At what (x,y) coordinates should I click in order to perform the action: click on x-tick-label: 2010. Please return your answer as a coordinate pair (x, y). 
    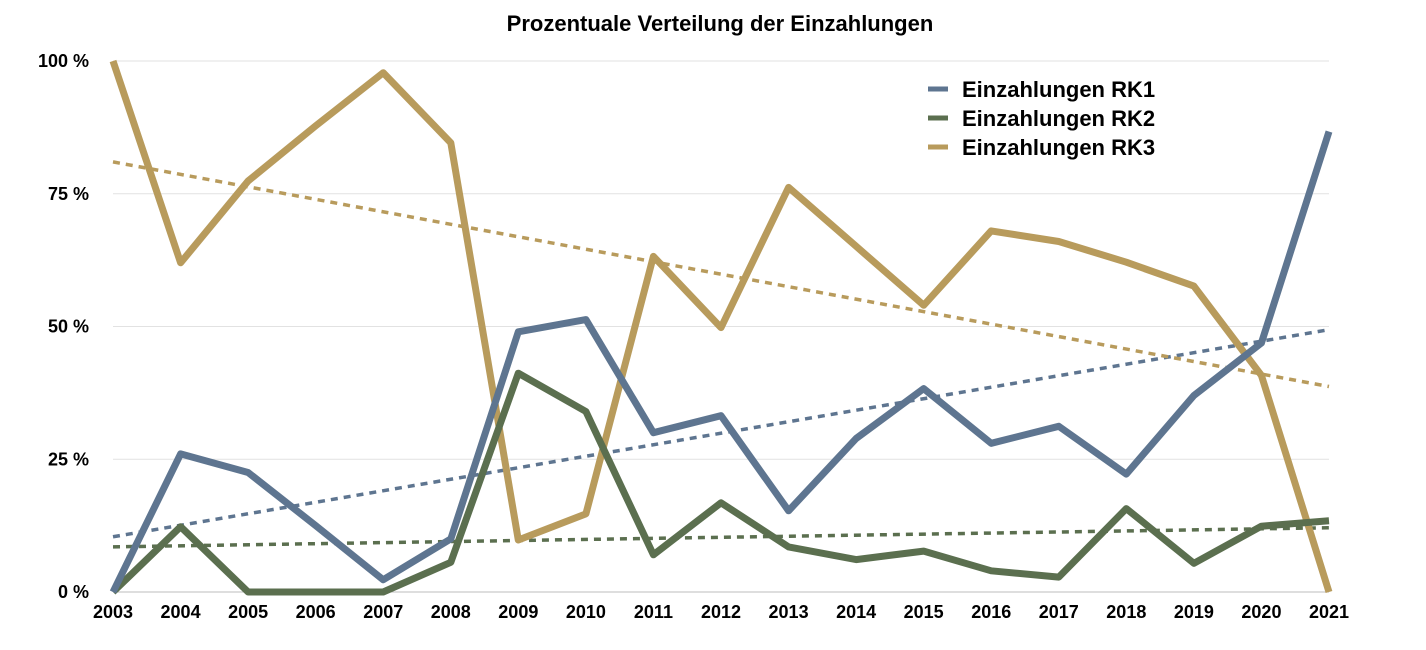
    Looking at the image, I should click on (586, 612).